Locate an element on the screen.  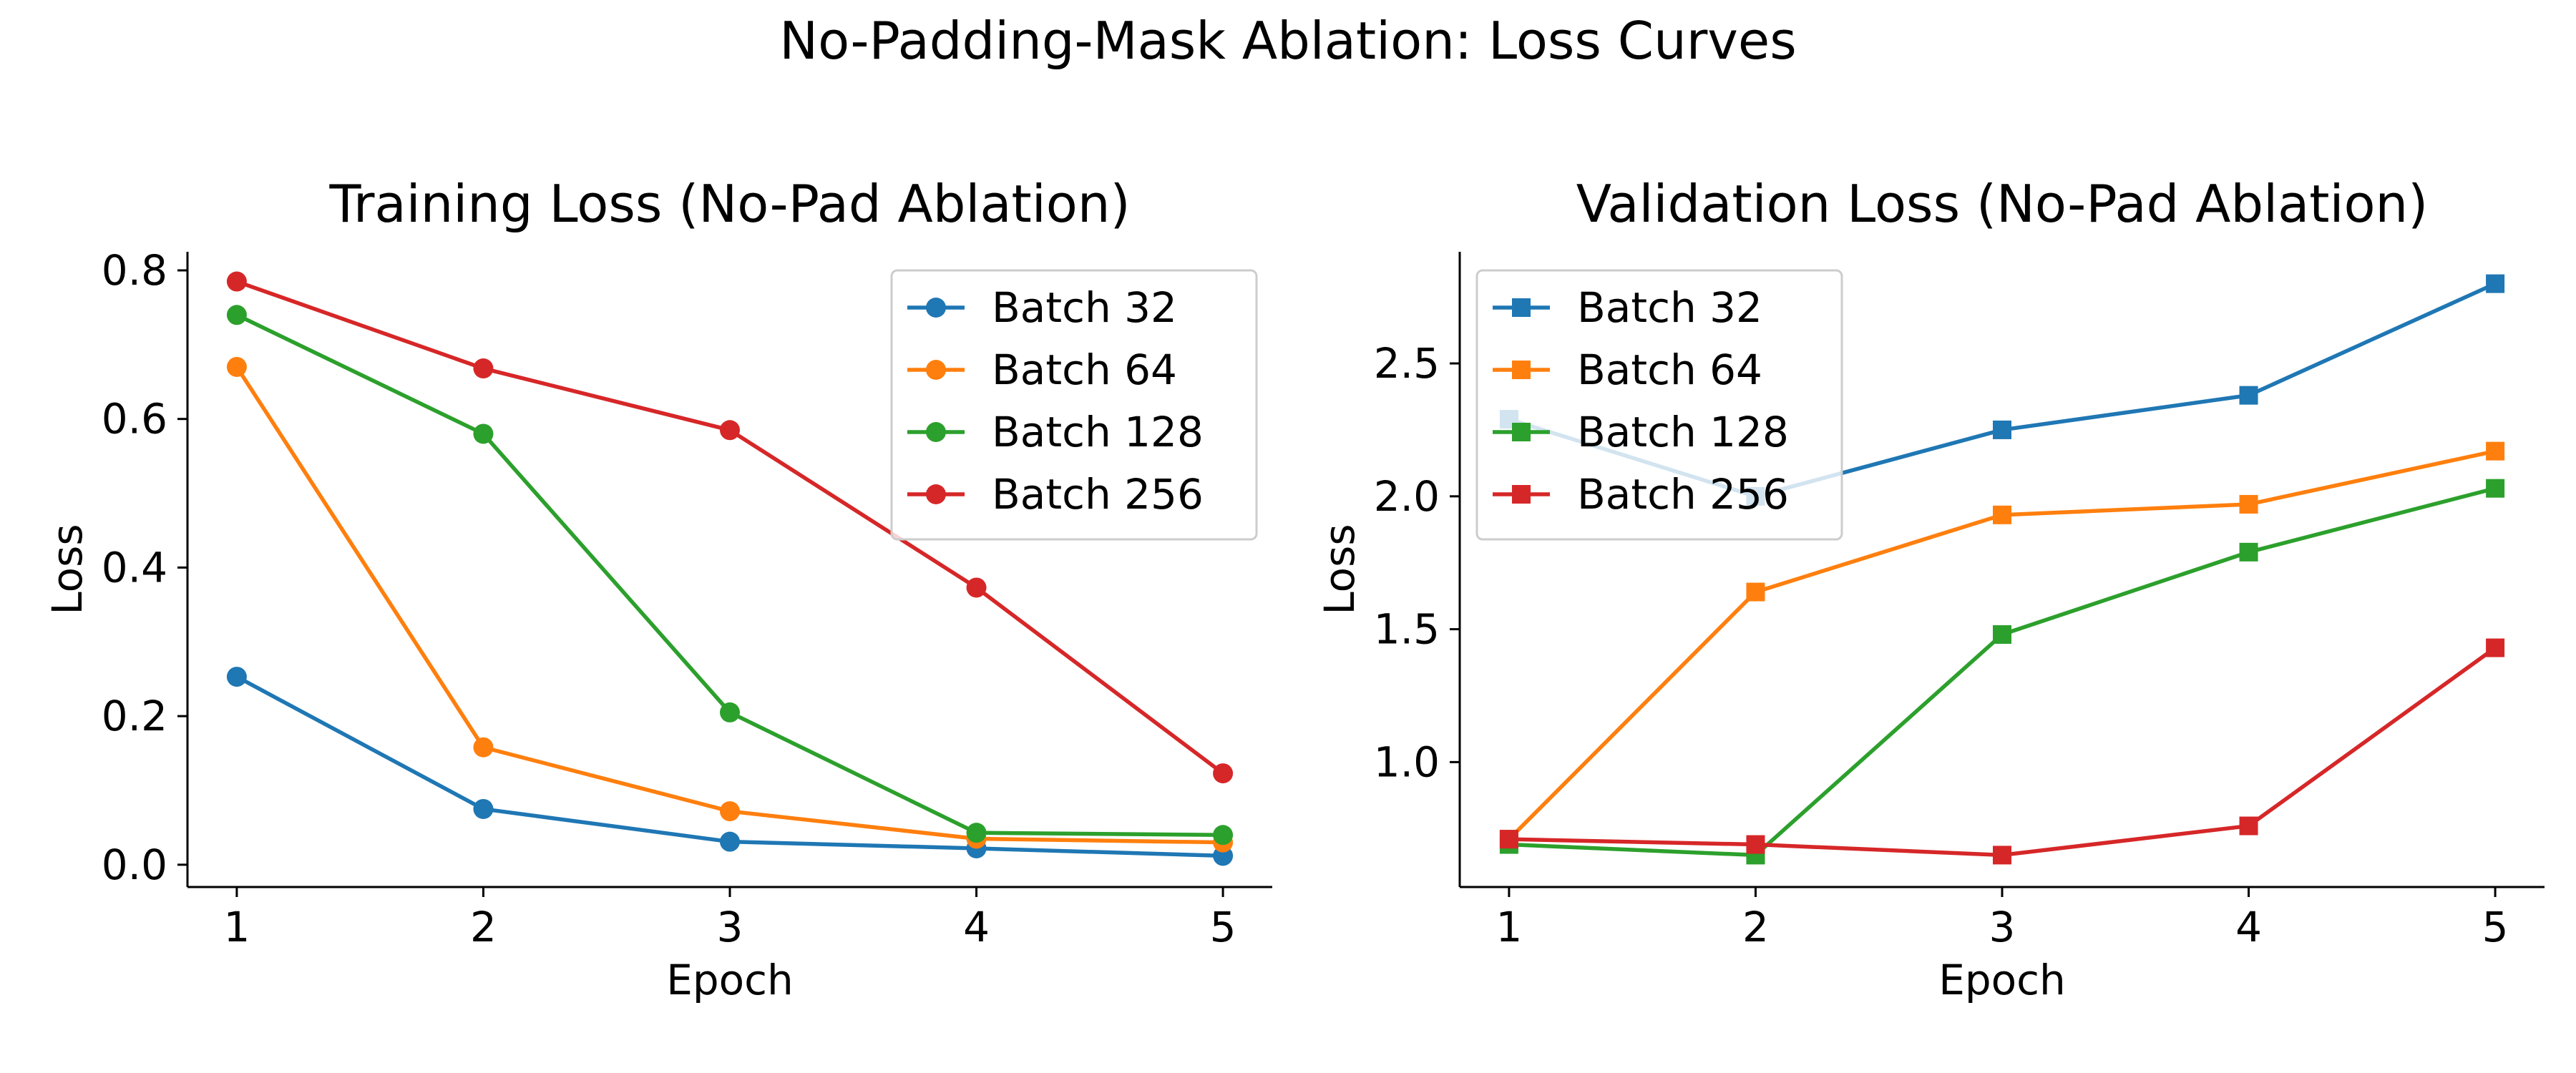
training-legend-frame is located at coordinates (1074, 405).